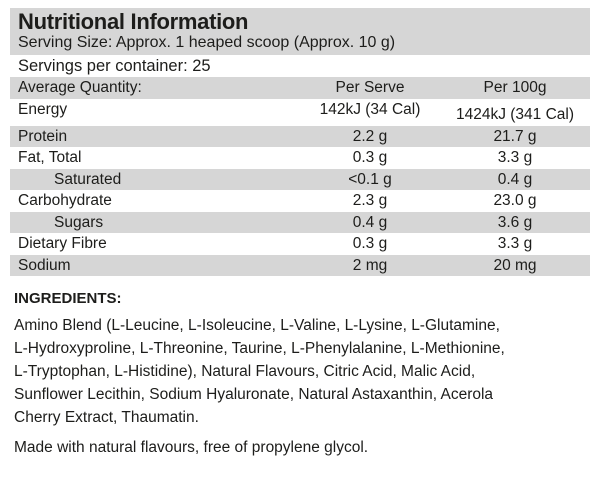  Describe the element at coordinates (88, 179) in the screenshot. I see `row-label: Saturated` at that location.